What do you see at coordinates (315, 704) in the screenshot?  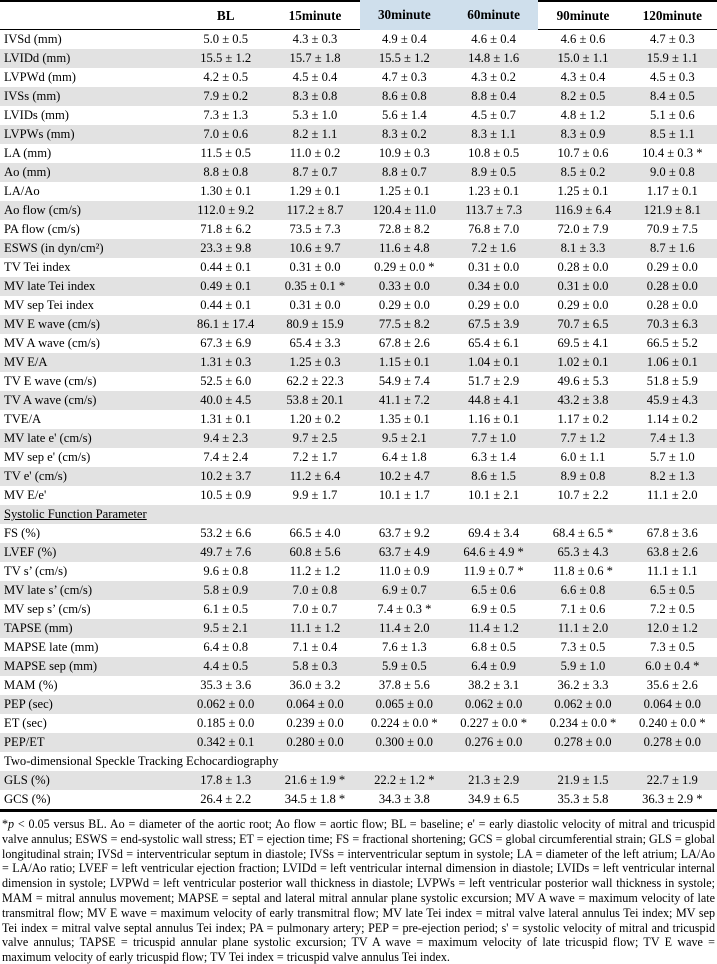 I see `value-cell: 0.064 ± 0.0` at bounding box center [315, 704].